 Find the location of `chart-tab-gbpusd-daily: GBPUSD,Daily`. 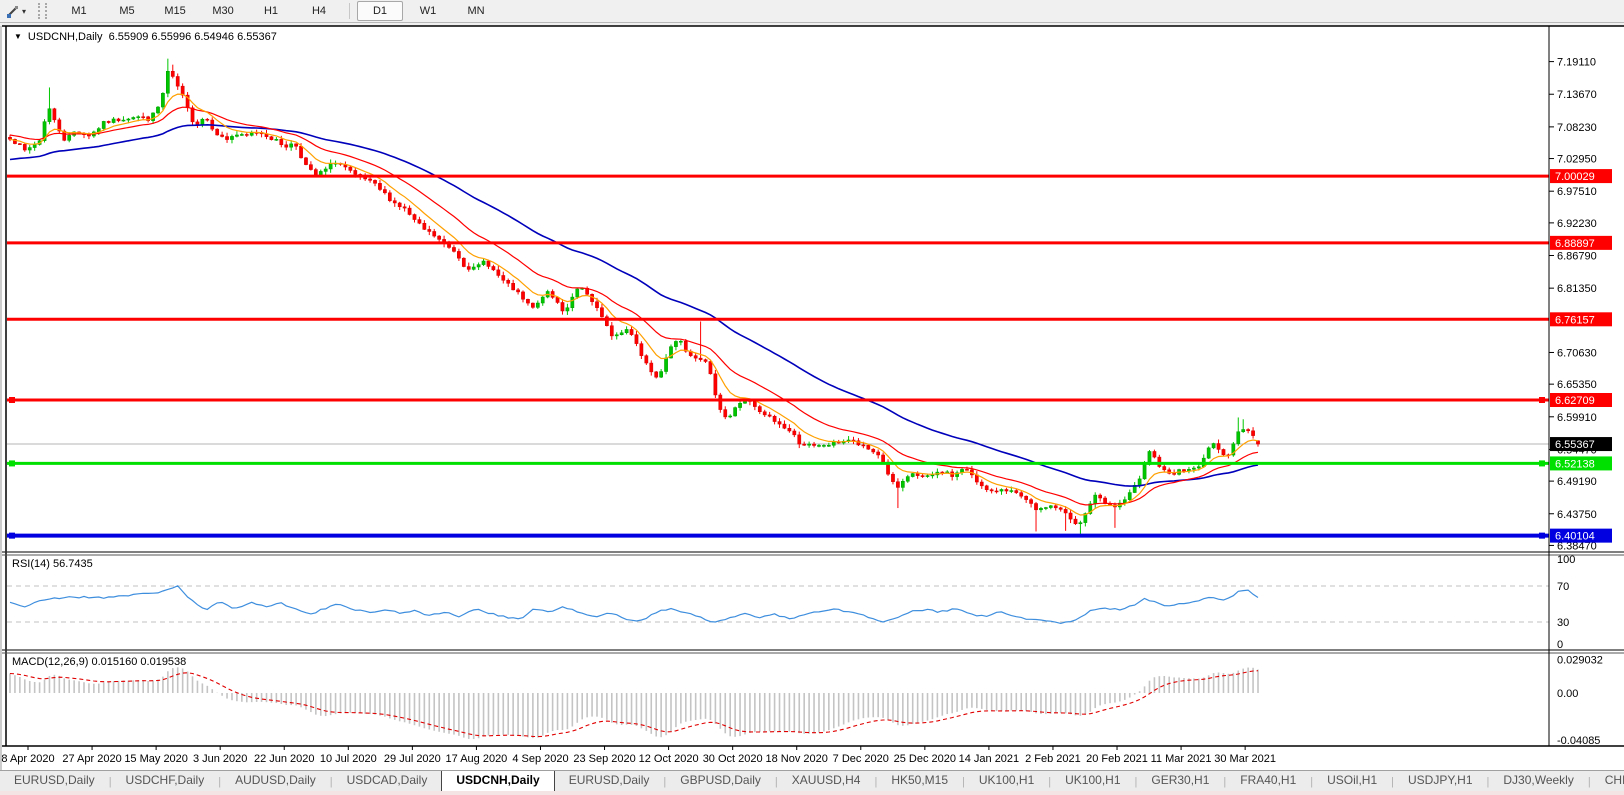

chart-tab-gbpusd-daily: GBPUSD,Daily is located at coordinates (720, 780).